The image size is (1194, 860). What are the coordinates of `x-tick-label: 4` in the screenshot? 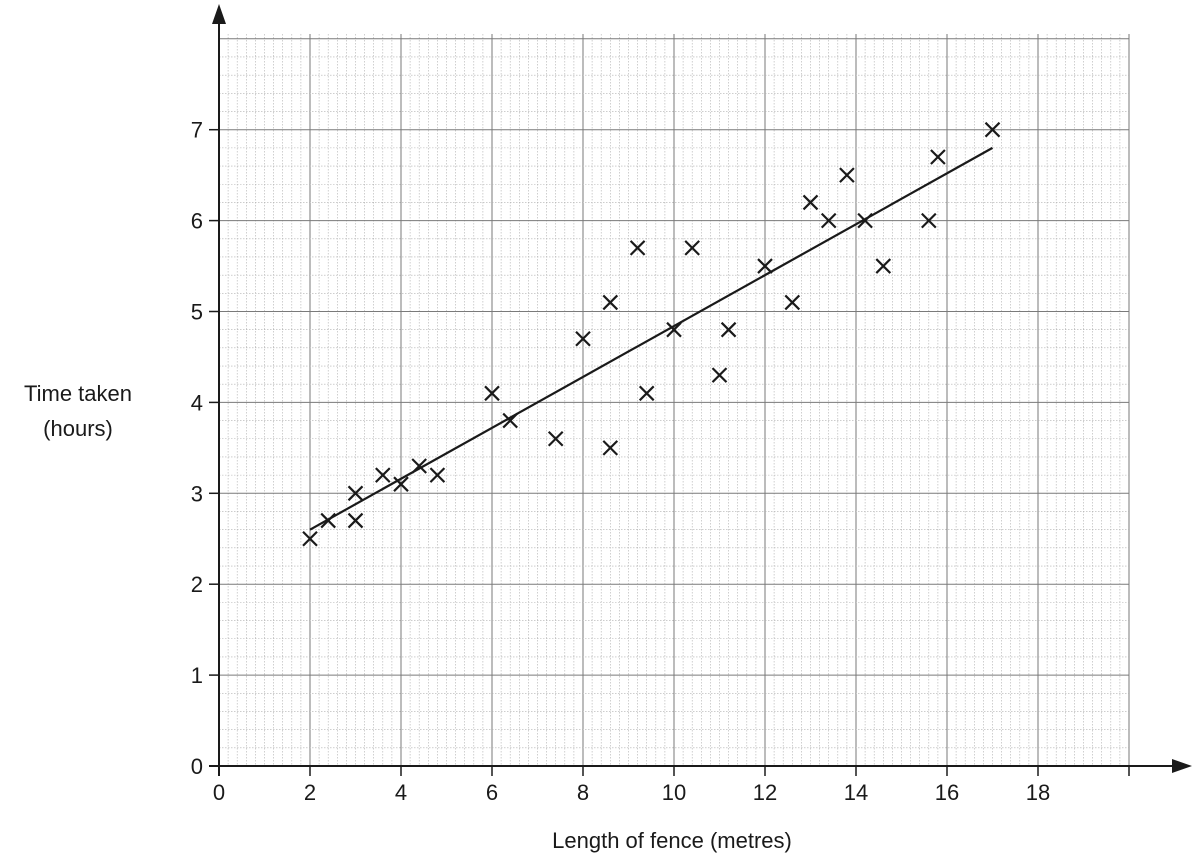 It's located at (401, 792).